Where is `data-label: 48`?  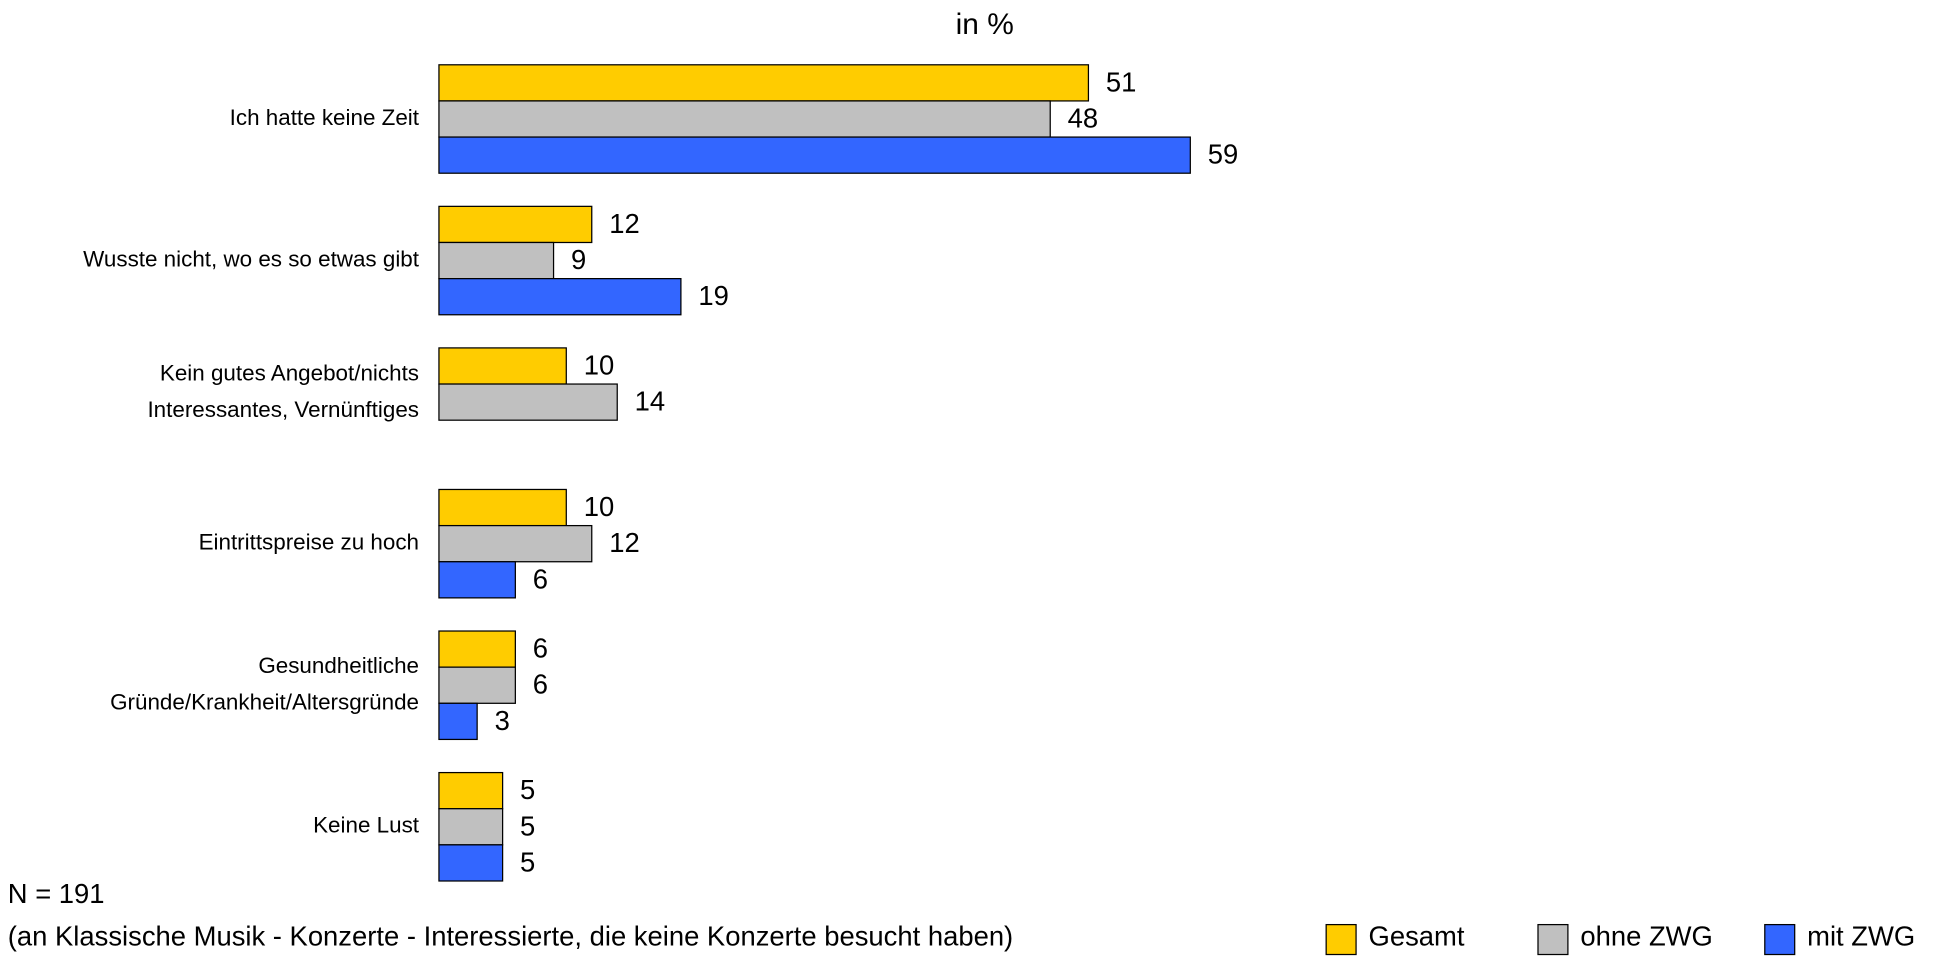
data-label: 48 is located at coordinates (1083, 117).